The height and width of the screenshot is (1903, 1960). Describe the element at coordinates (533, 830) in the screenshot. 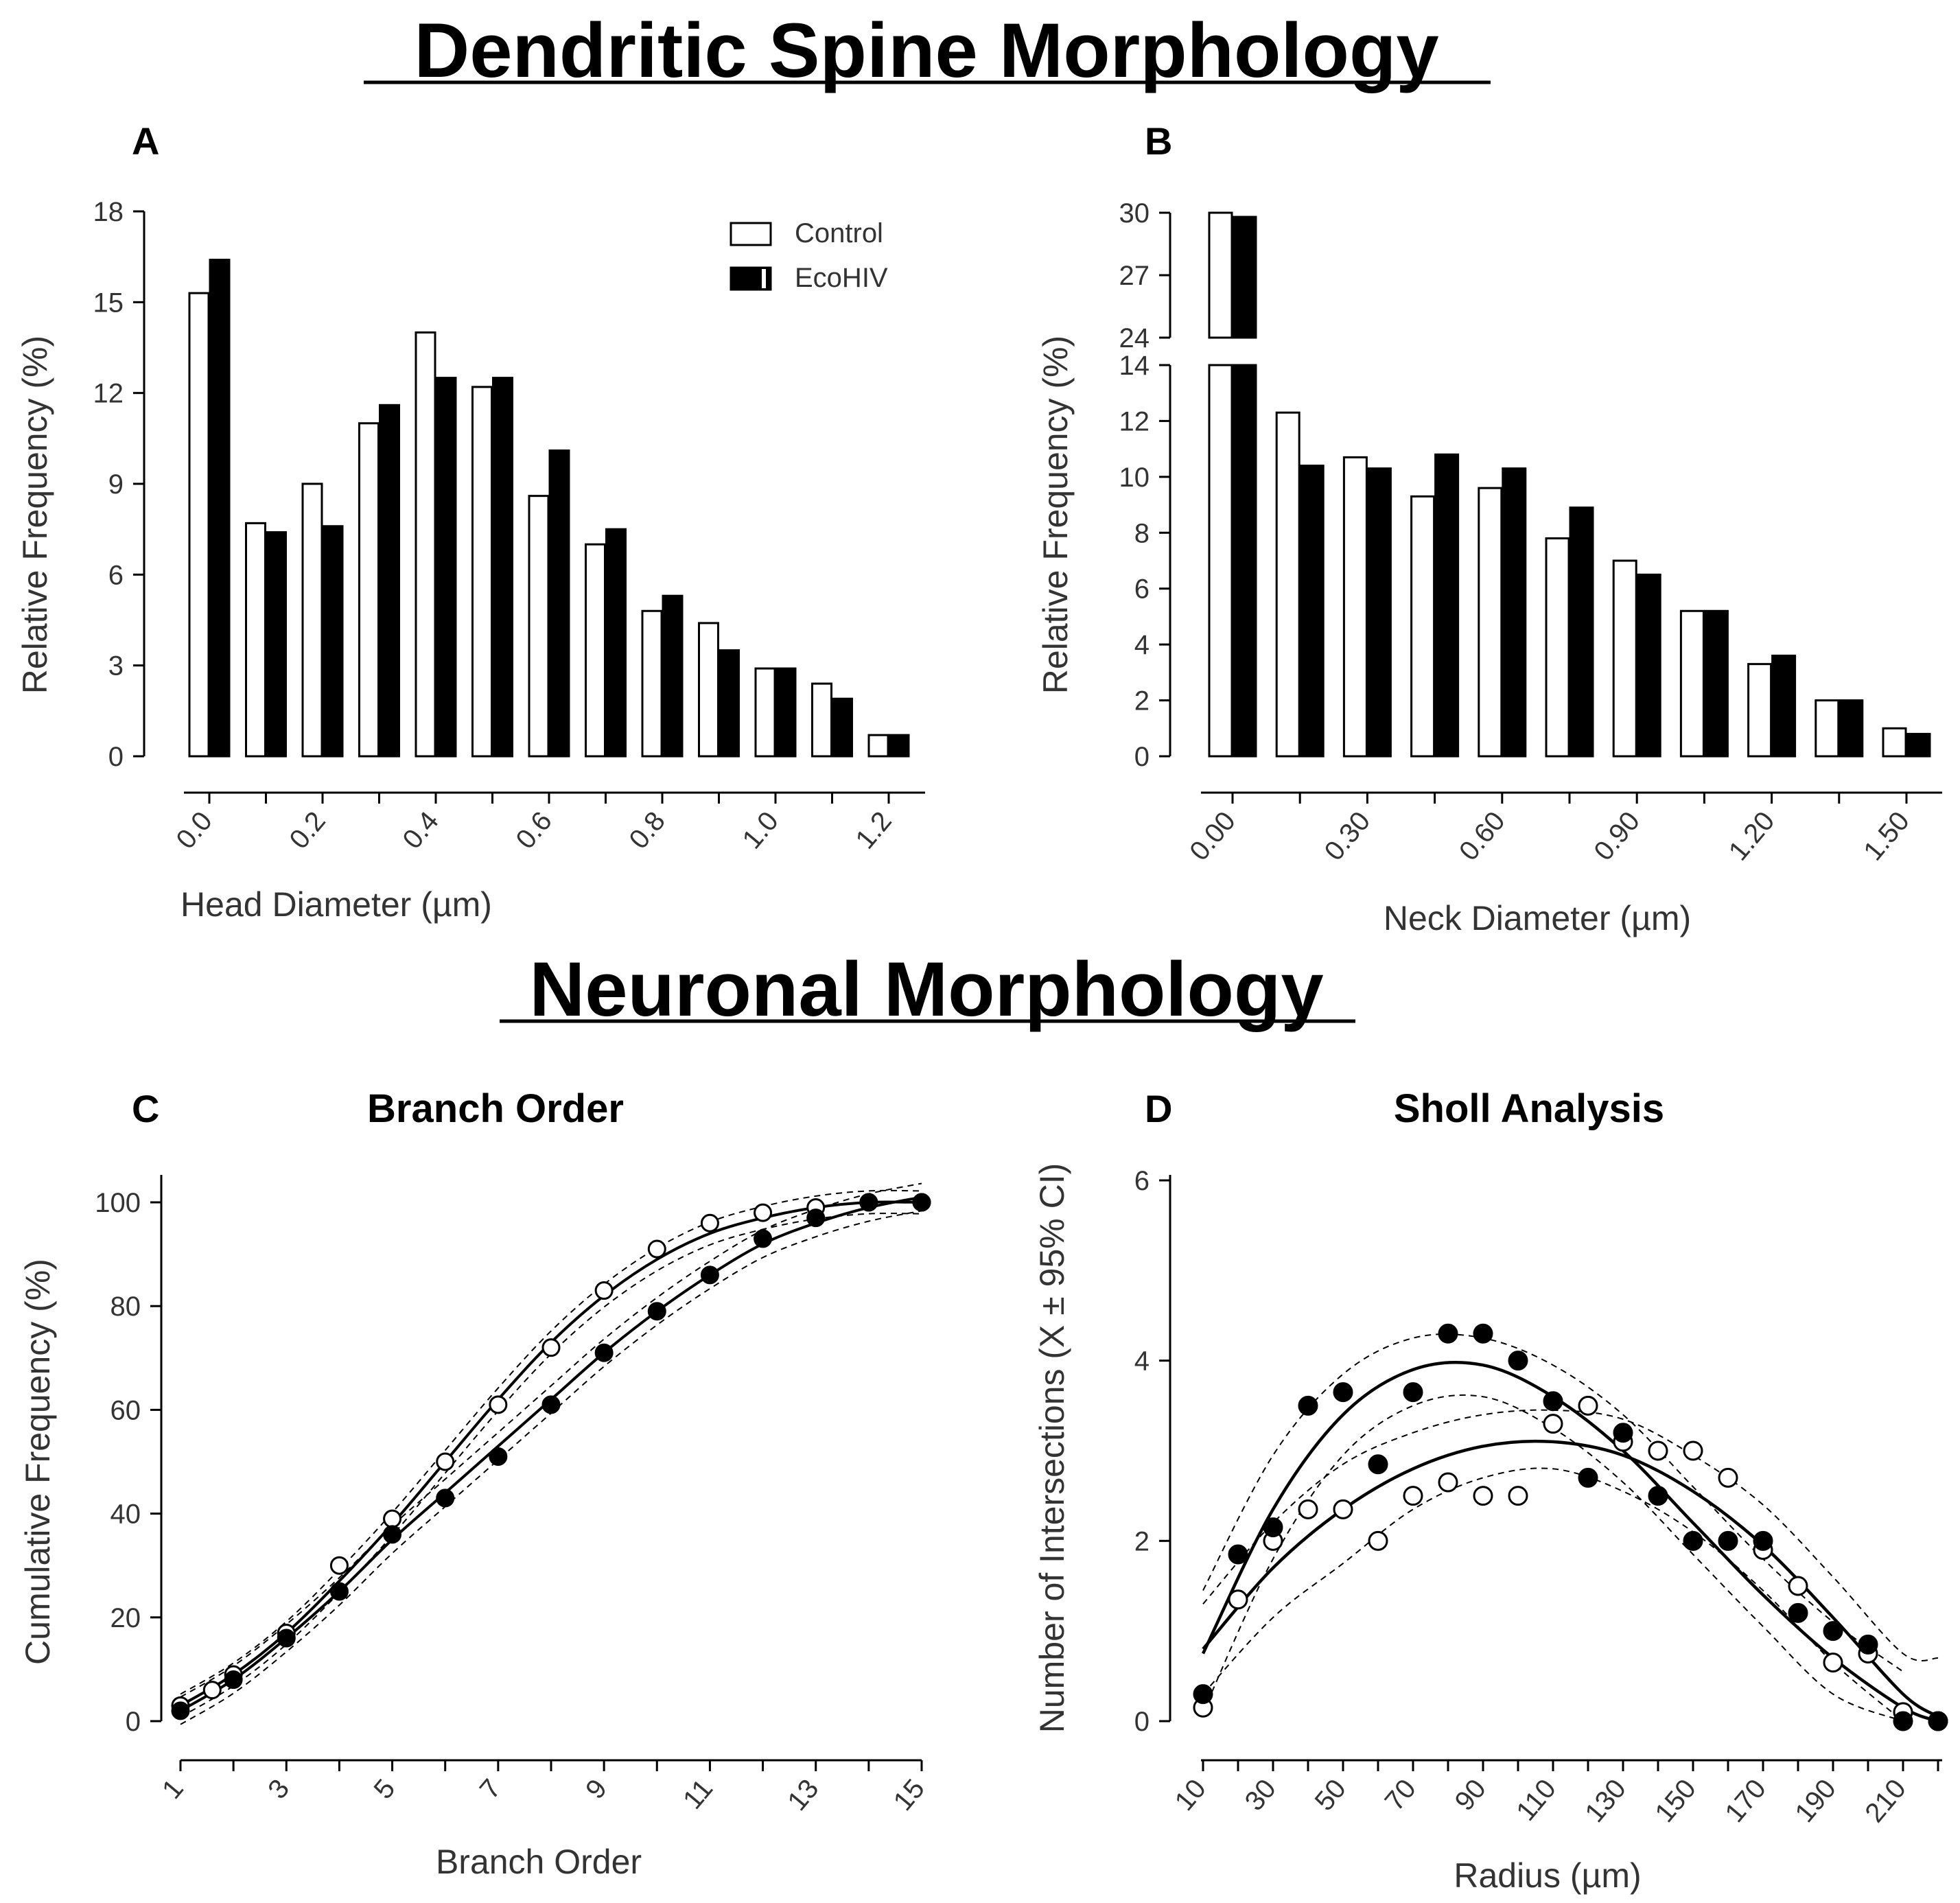

I see `panel-a-x-tick-label: 0.6` at that location.